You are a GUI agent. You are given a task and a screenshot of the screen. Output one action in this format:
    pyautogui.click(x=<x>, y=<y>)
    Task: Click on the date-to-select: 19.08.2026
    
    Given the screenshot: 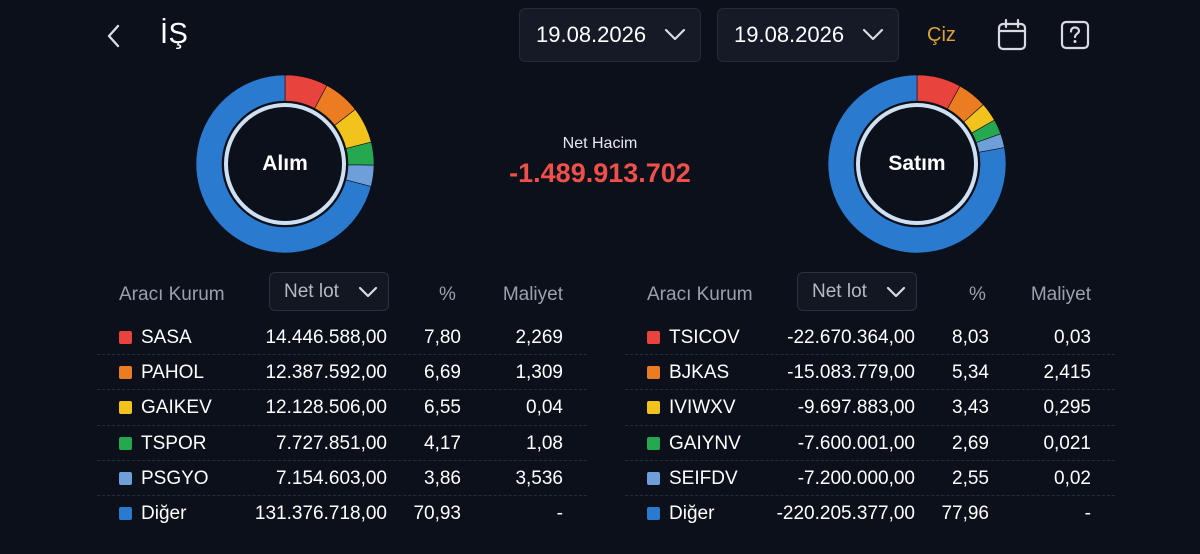 What is the action you would take?
    pyautogui.click(x=808, y=35)
    